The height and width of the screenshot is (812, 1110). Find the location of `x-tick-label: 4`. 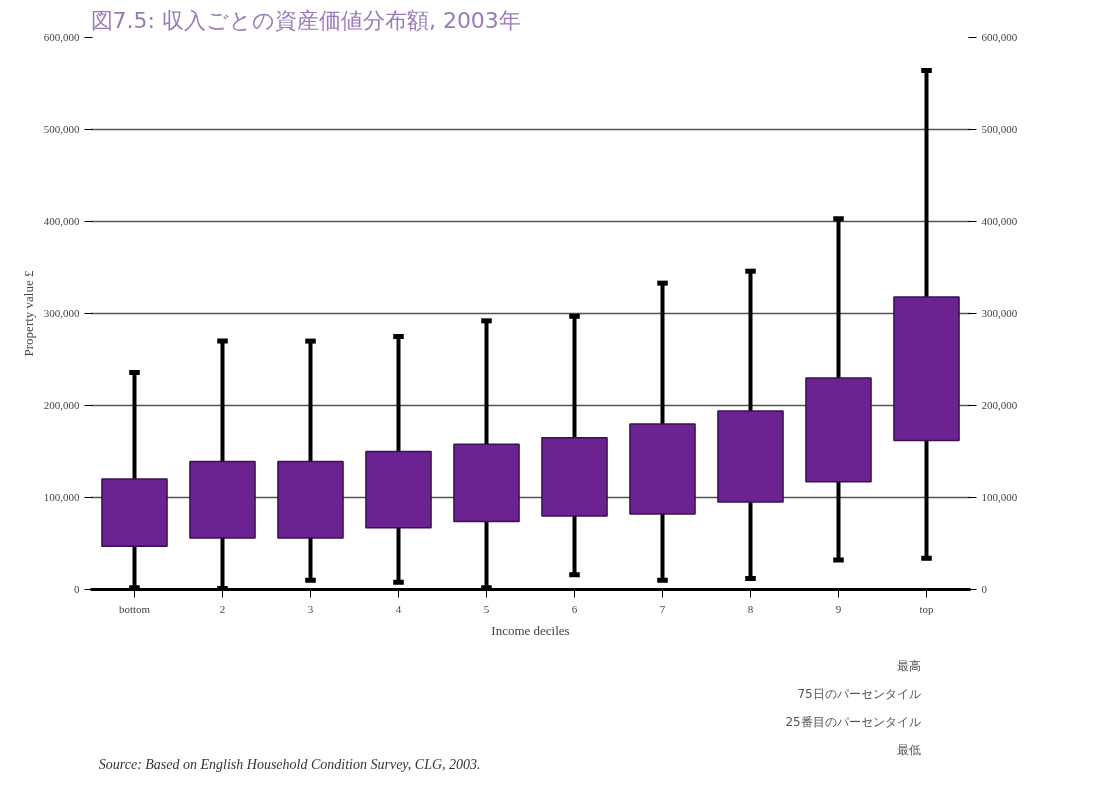

x-tick-label: 4 is located at coordinates (398, 608).